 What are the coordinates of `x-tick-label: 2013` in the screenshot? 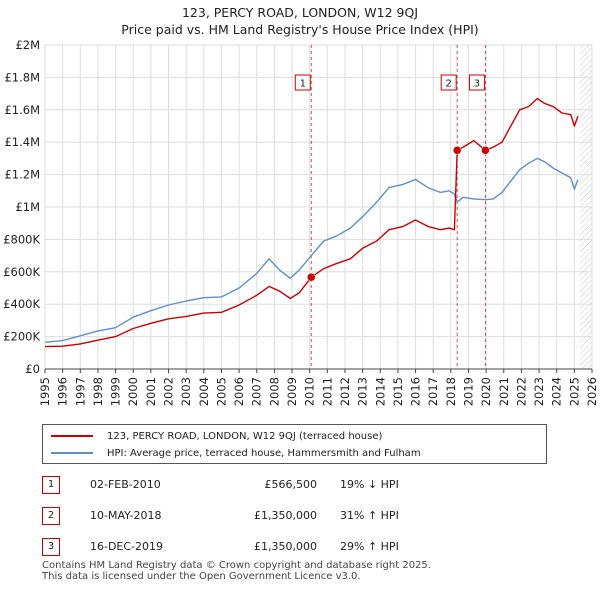 It's located at (363, 391).